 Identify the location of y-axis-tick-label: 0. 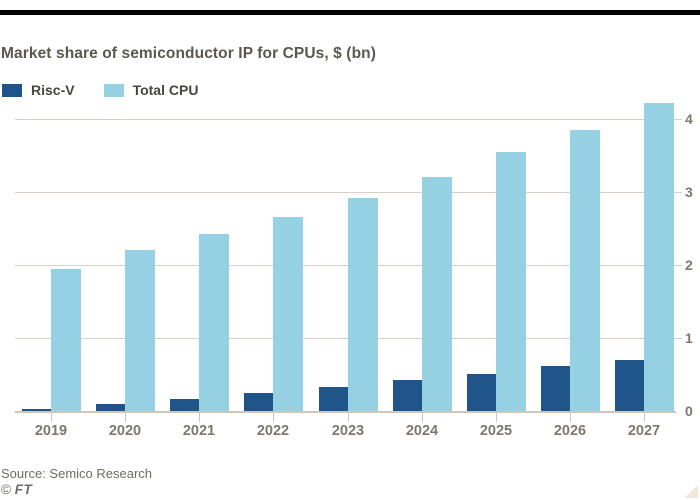
(689, 411).